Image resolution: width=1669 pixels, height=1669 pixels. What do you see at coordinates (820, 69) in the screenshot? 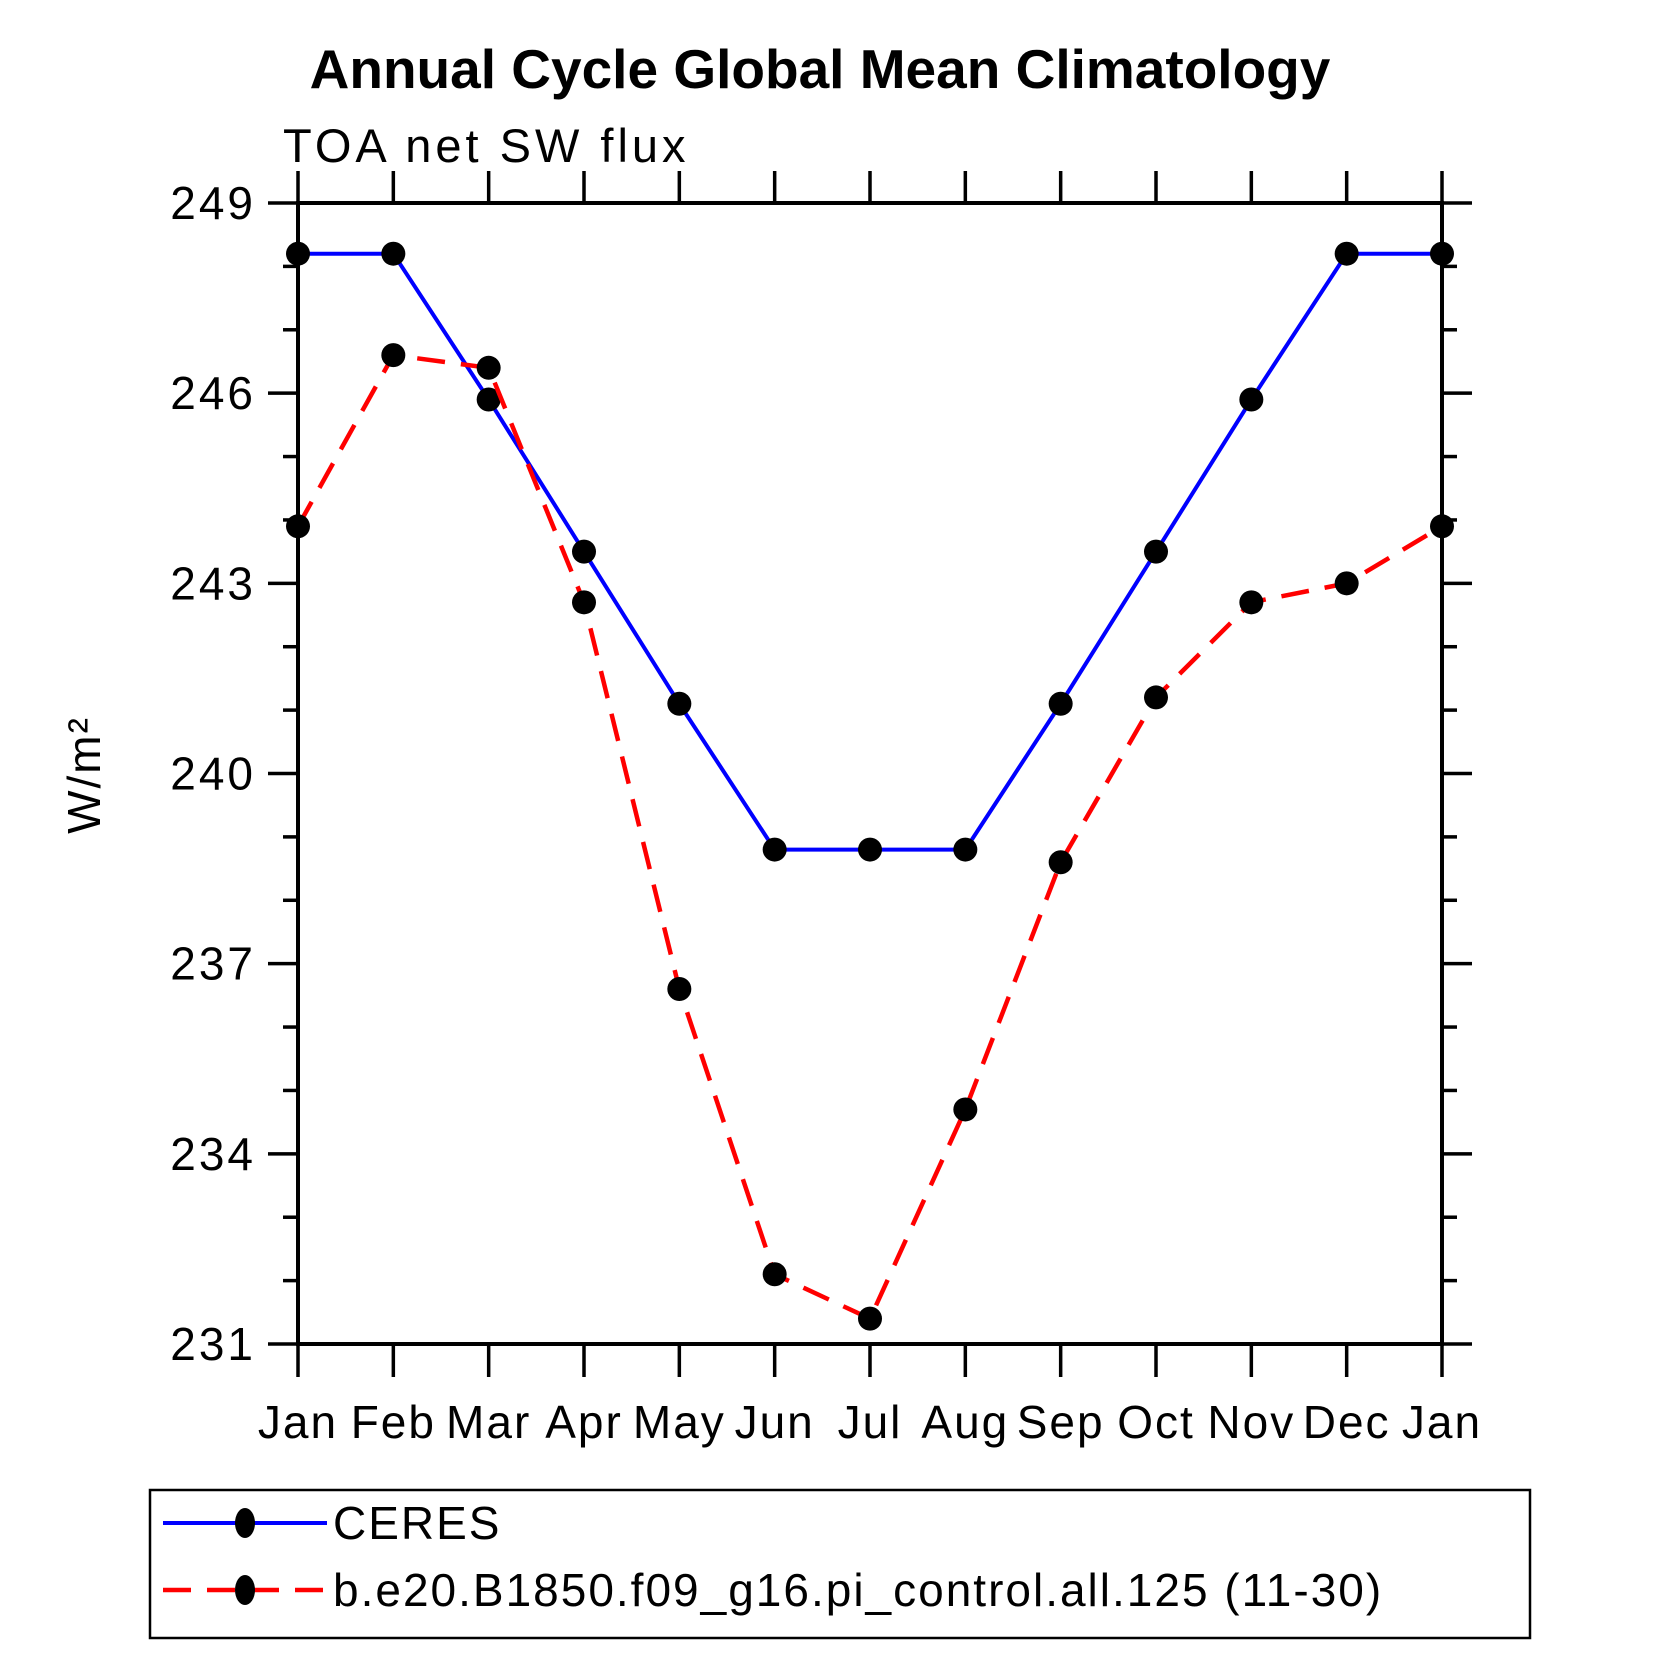
I see `chart-title: Annual Cycle Global Mean Climatology` at bounding box center [820, 69].